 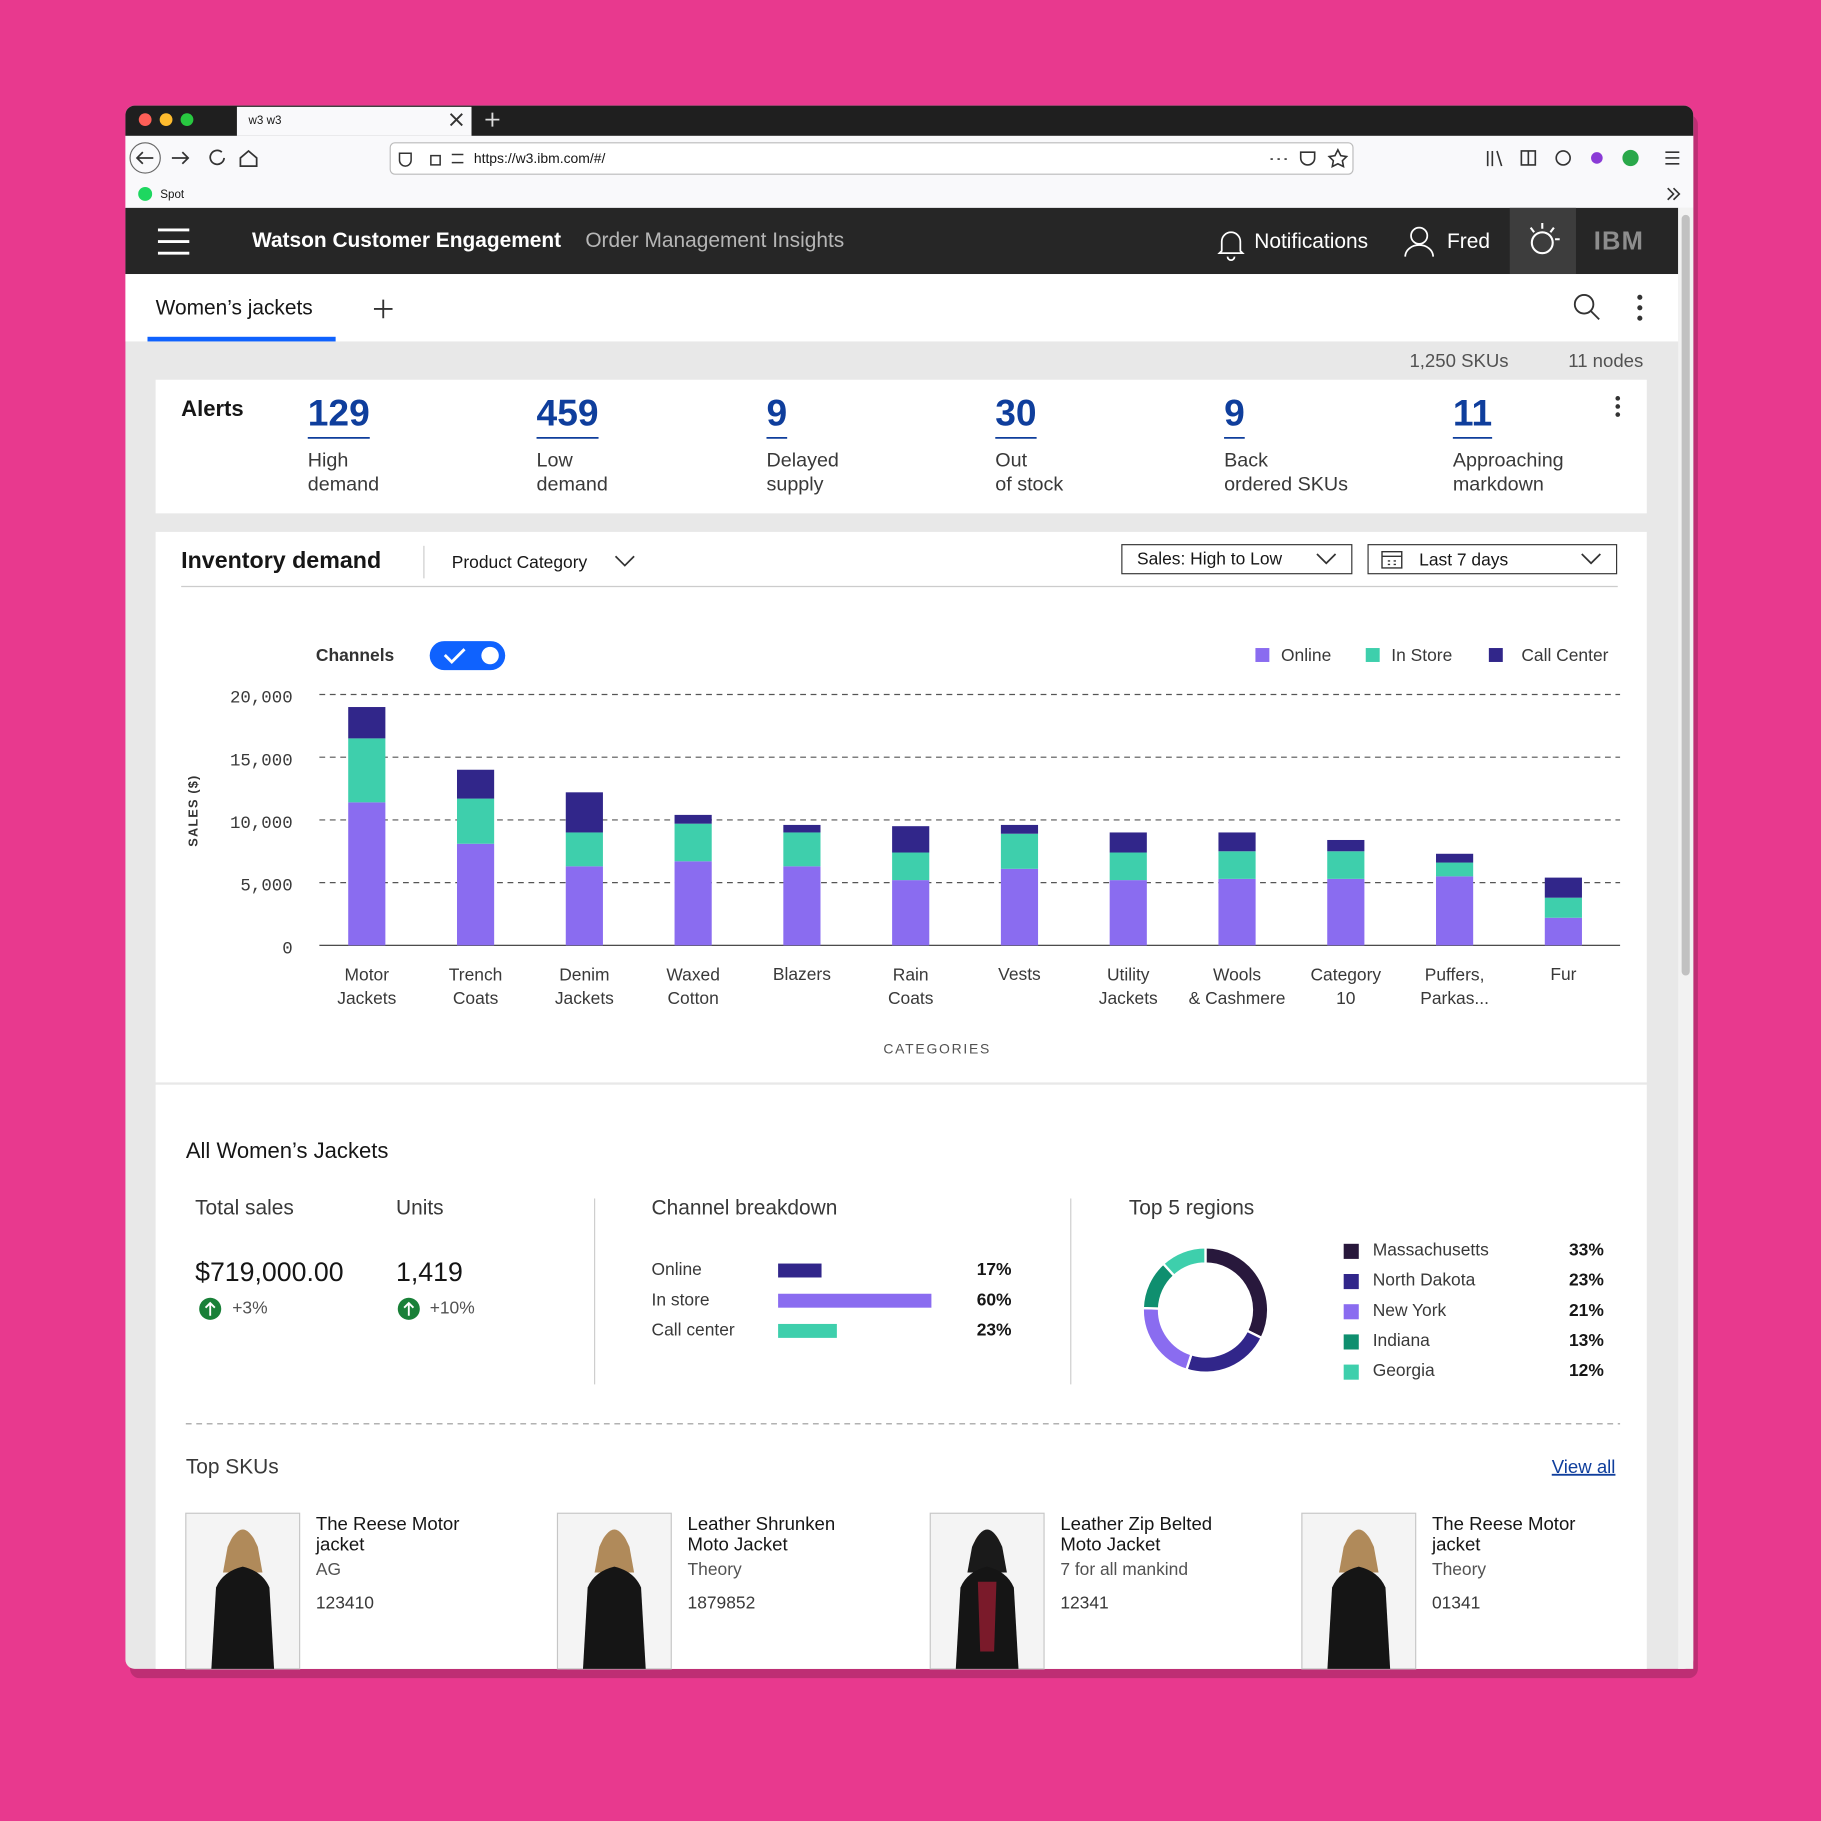 What do you see at coordinates (210, 1308) in the screenshot?
I see `up-arrow` at bounding box center [210, 1308].